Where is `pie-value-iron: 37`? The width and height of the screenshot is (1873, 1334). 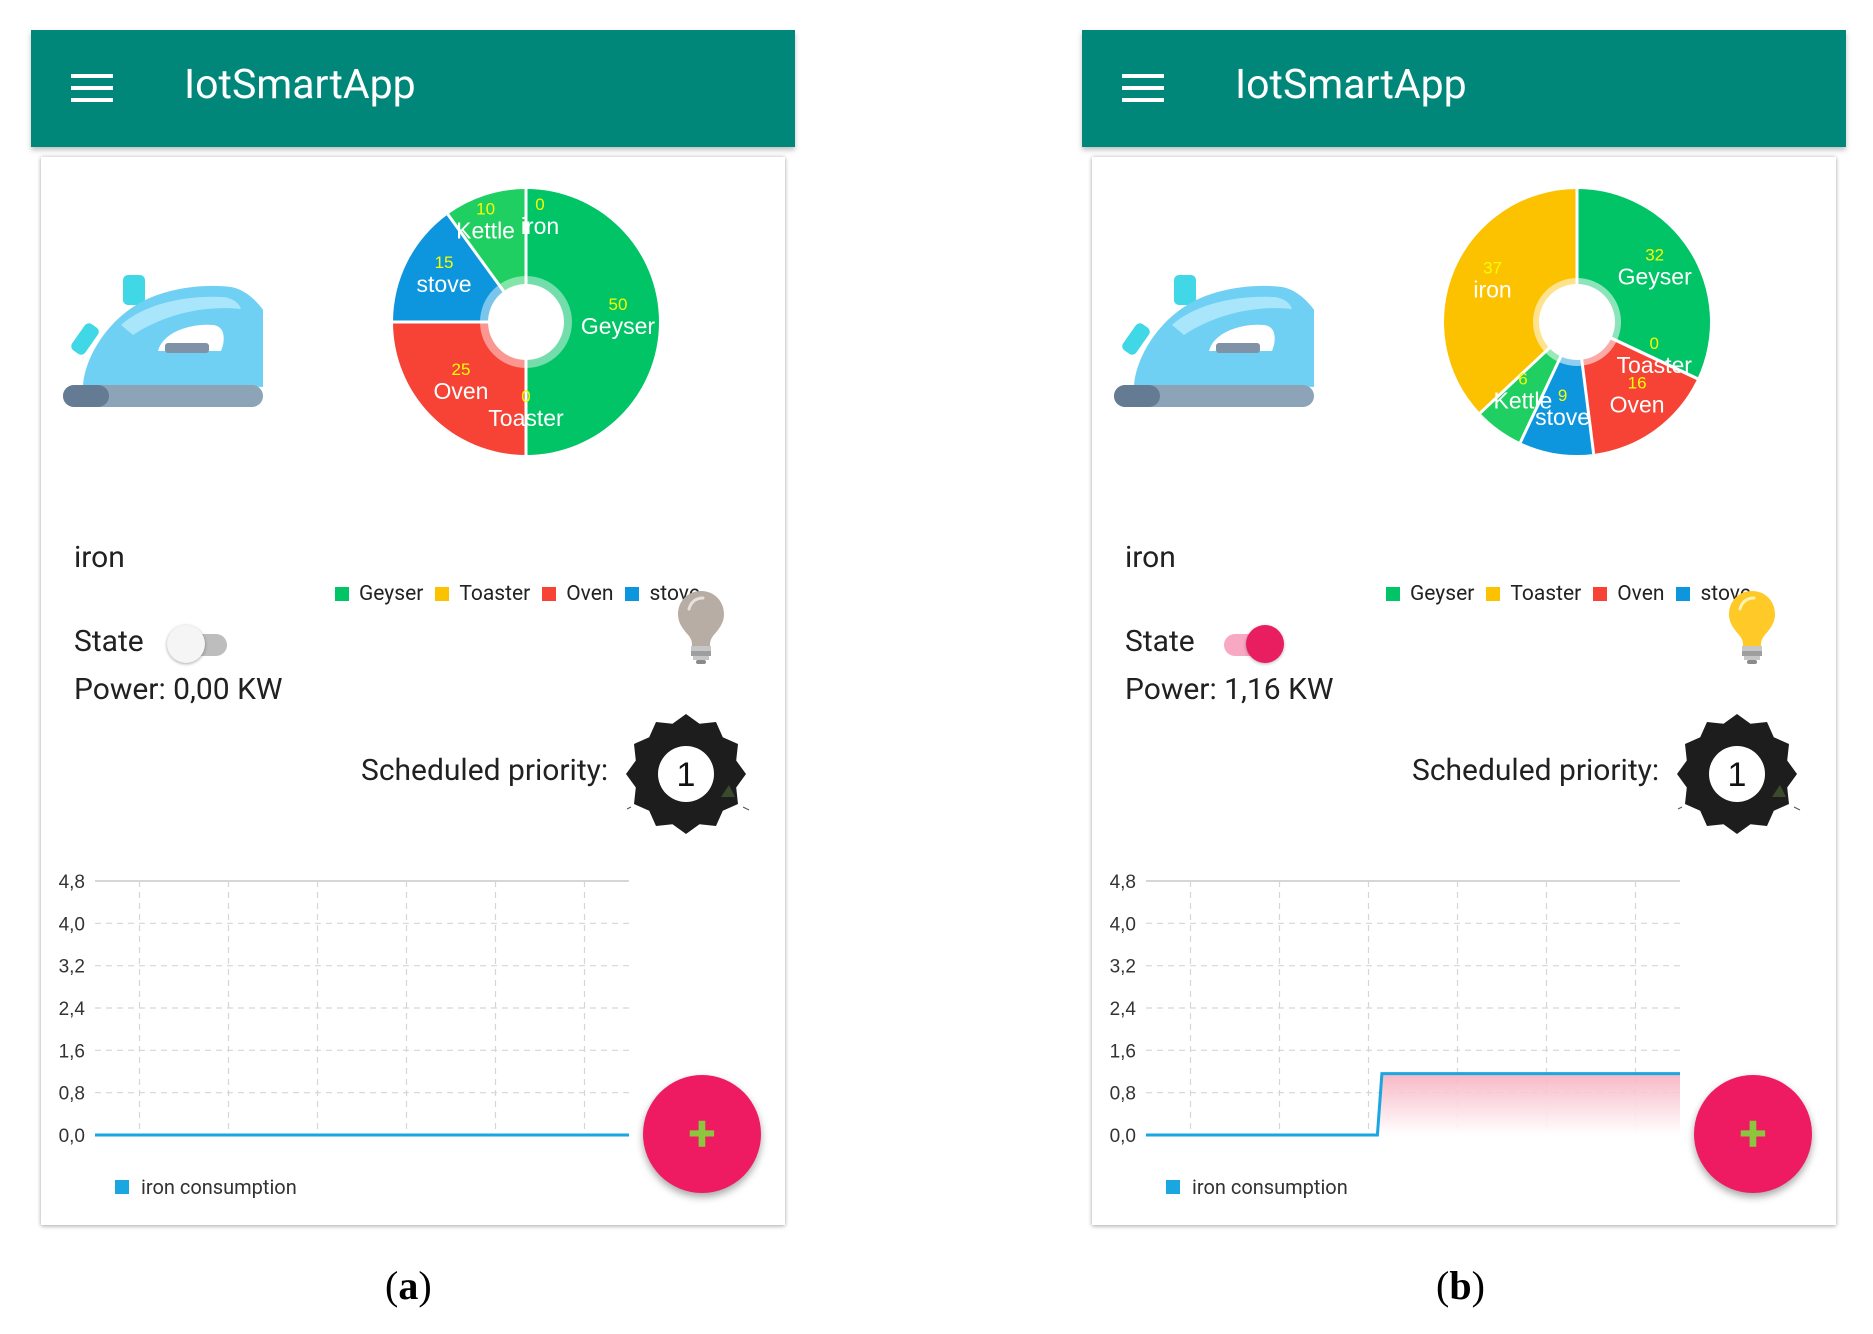
pie-value-iron: 37 is located at coordinates (1492, 267).